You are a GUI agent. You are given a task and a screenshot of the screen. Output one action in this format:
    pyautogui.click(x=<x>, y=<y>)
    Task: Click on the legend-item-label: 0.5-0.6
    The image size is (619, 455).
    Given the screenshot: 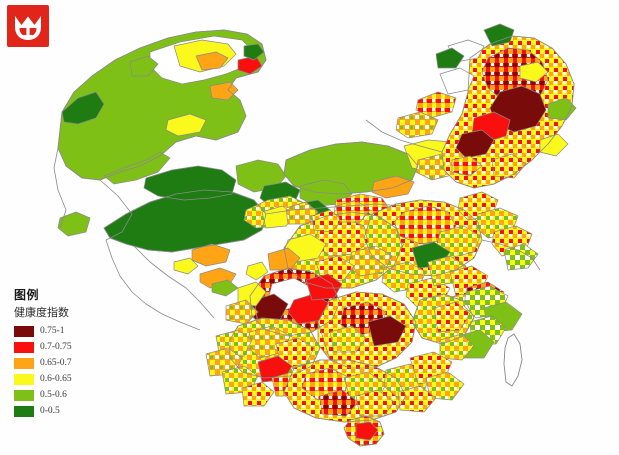 What is the action you would take?
    pyautogui.click(x=53, y=395)
    